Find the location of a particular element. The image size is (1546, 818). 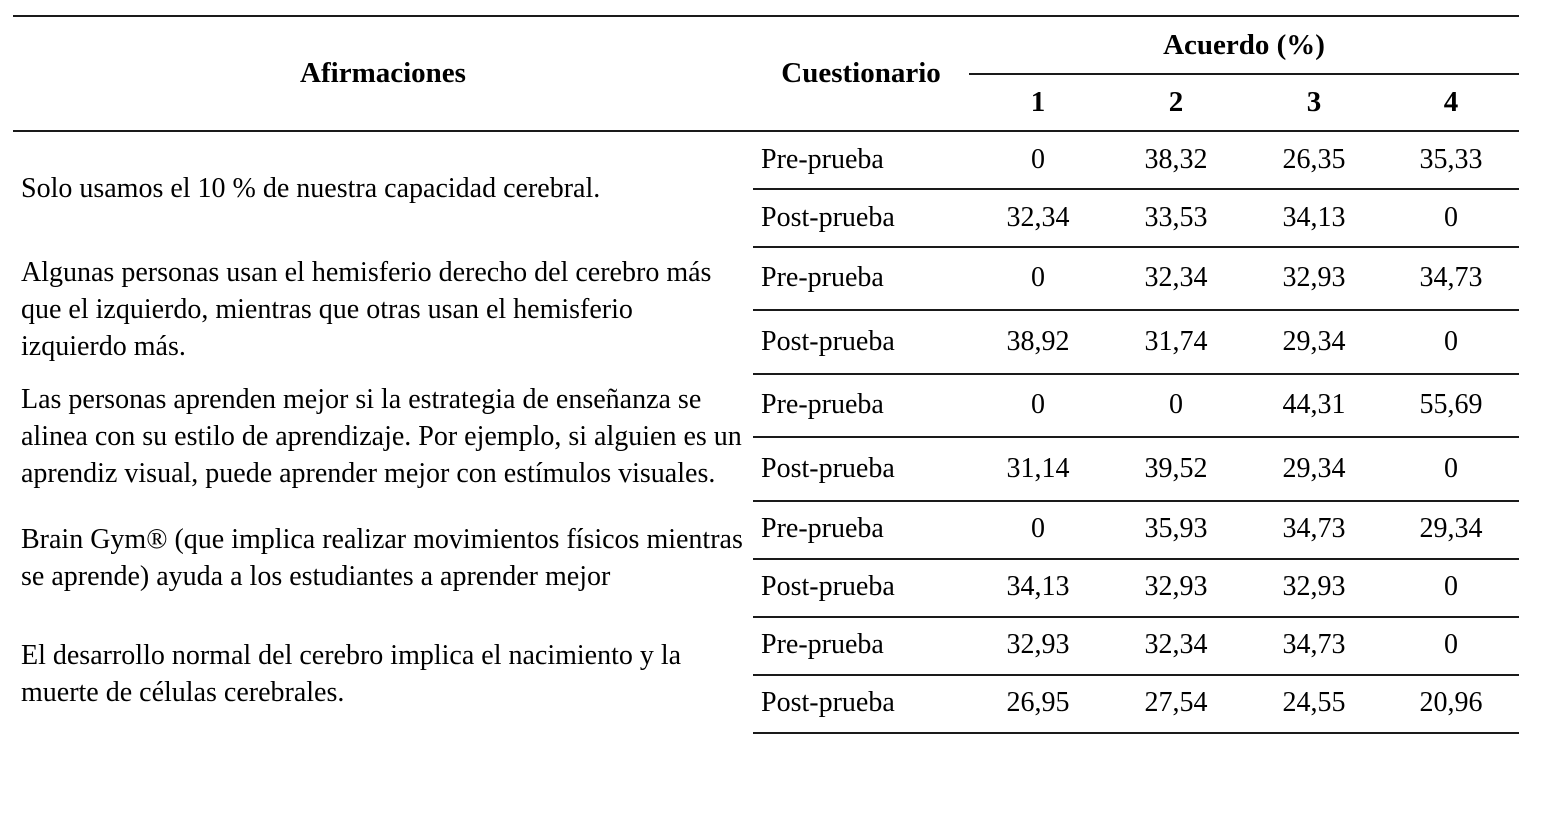

column-header-acuerdo: Acuerdo (%) is located at coordinates (1244, 45).